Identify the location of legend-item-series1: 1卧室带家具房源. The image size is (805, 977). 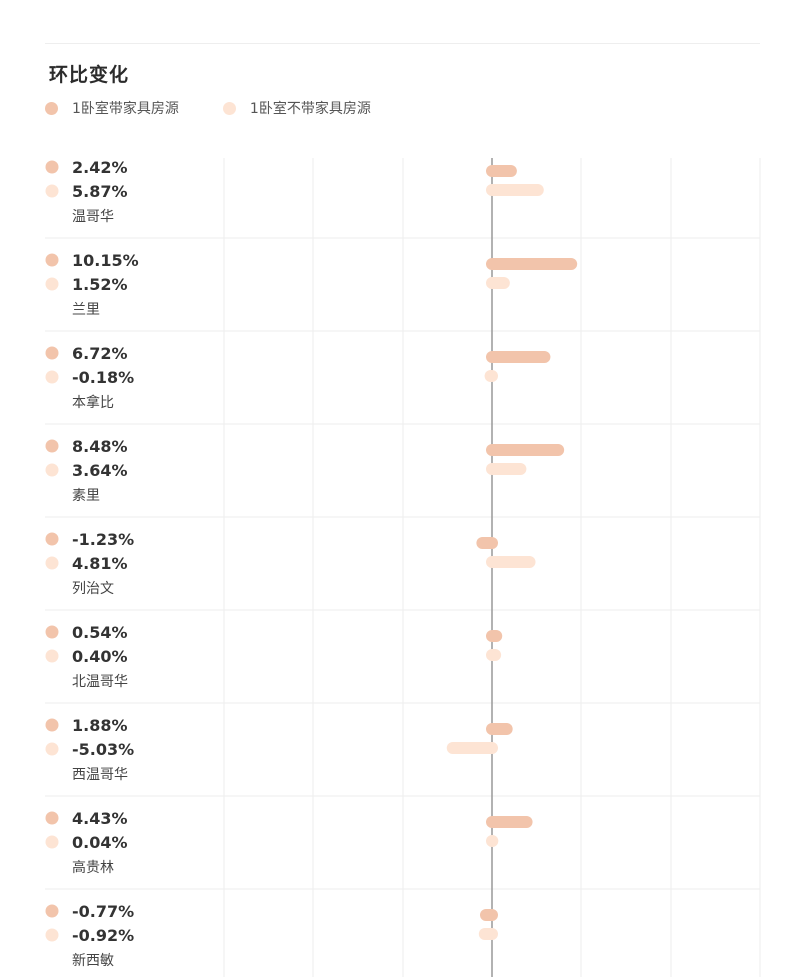
(112, 108).